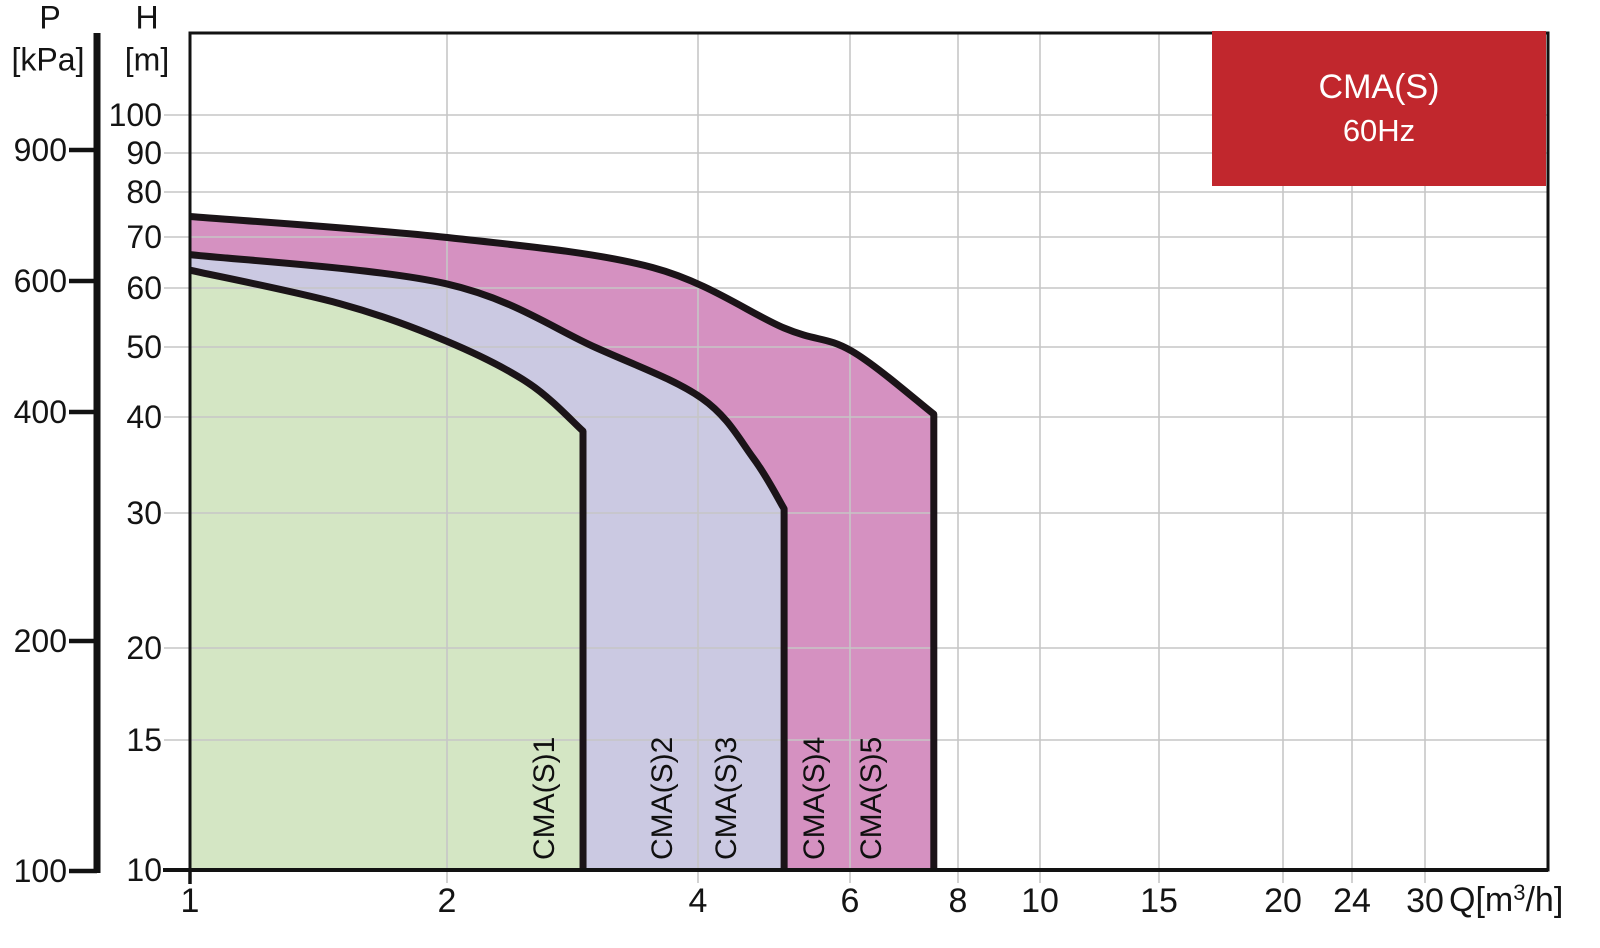 The height and width of the screenshot is (948, 1600). Describe the element at coordinates (1379, 87) in the screenshot. I see `badge-title: CMA(S)` at that location.